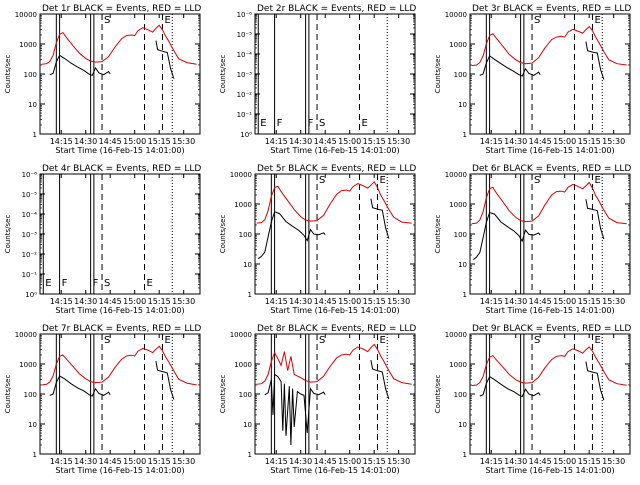  I want to click on y-tick-label: 10⁰, so click(31, 295).